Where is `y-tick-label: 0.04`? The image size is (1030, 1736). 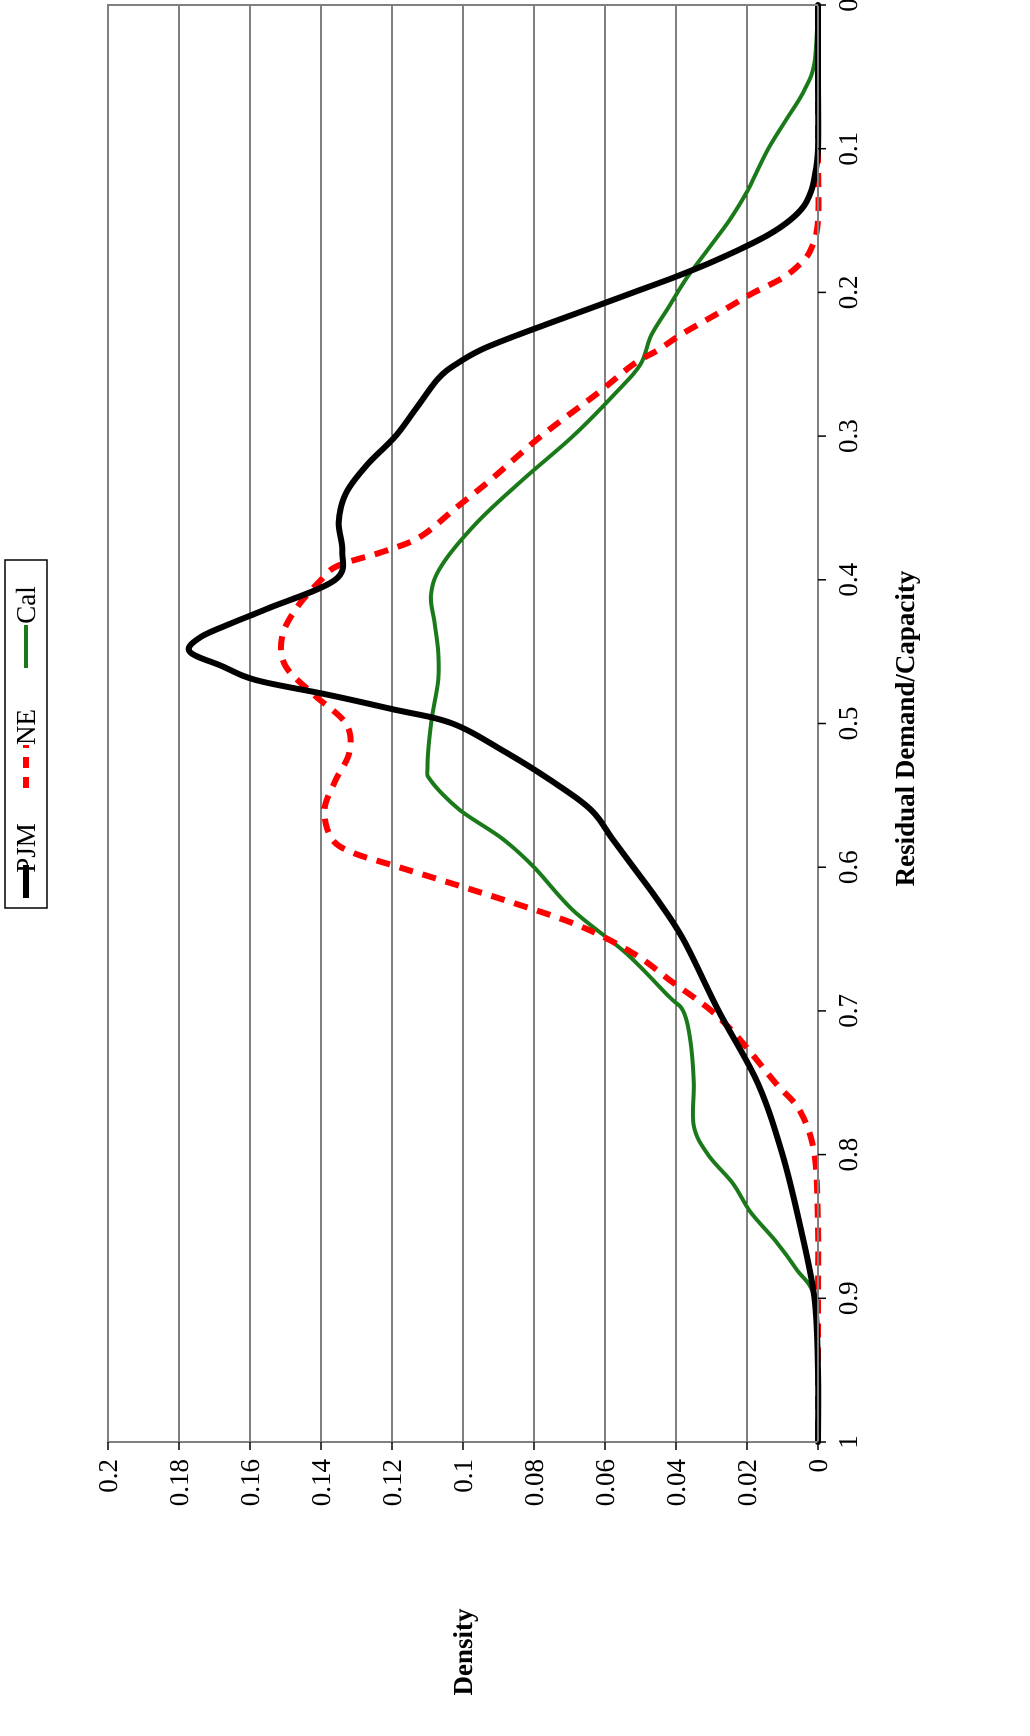 y-tick-label: 0.04 is located at coordinates (676, 1483).